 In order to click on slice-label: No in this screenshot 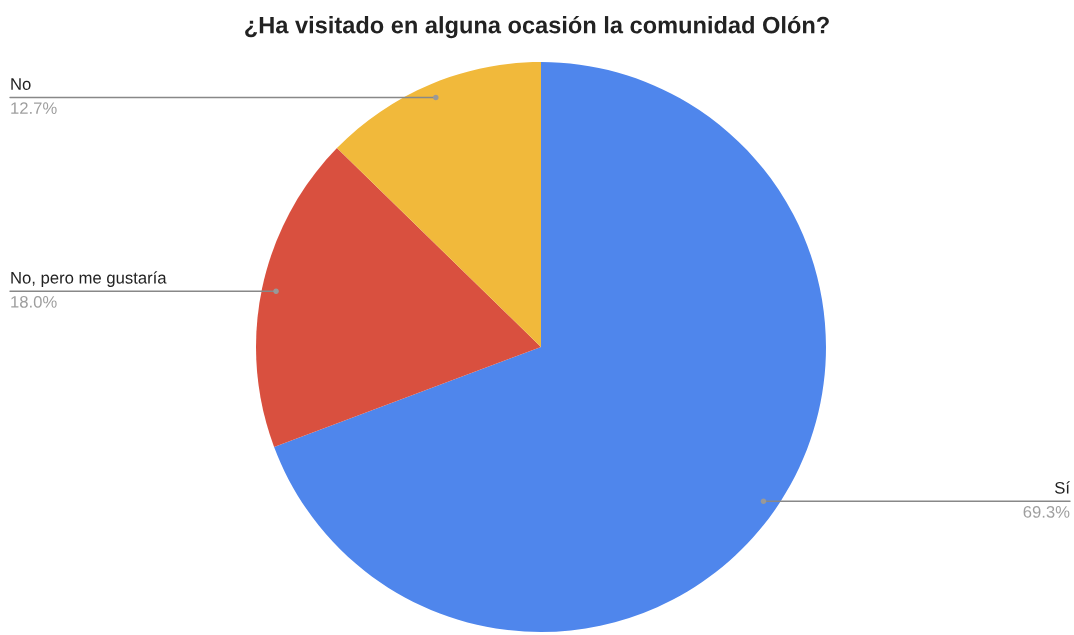, I will do `click(21, 84)`.